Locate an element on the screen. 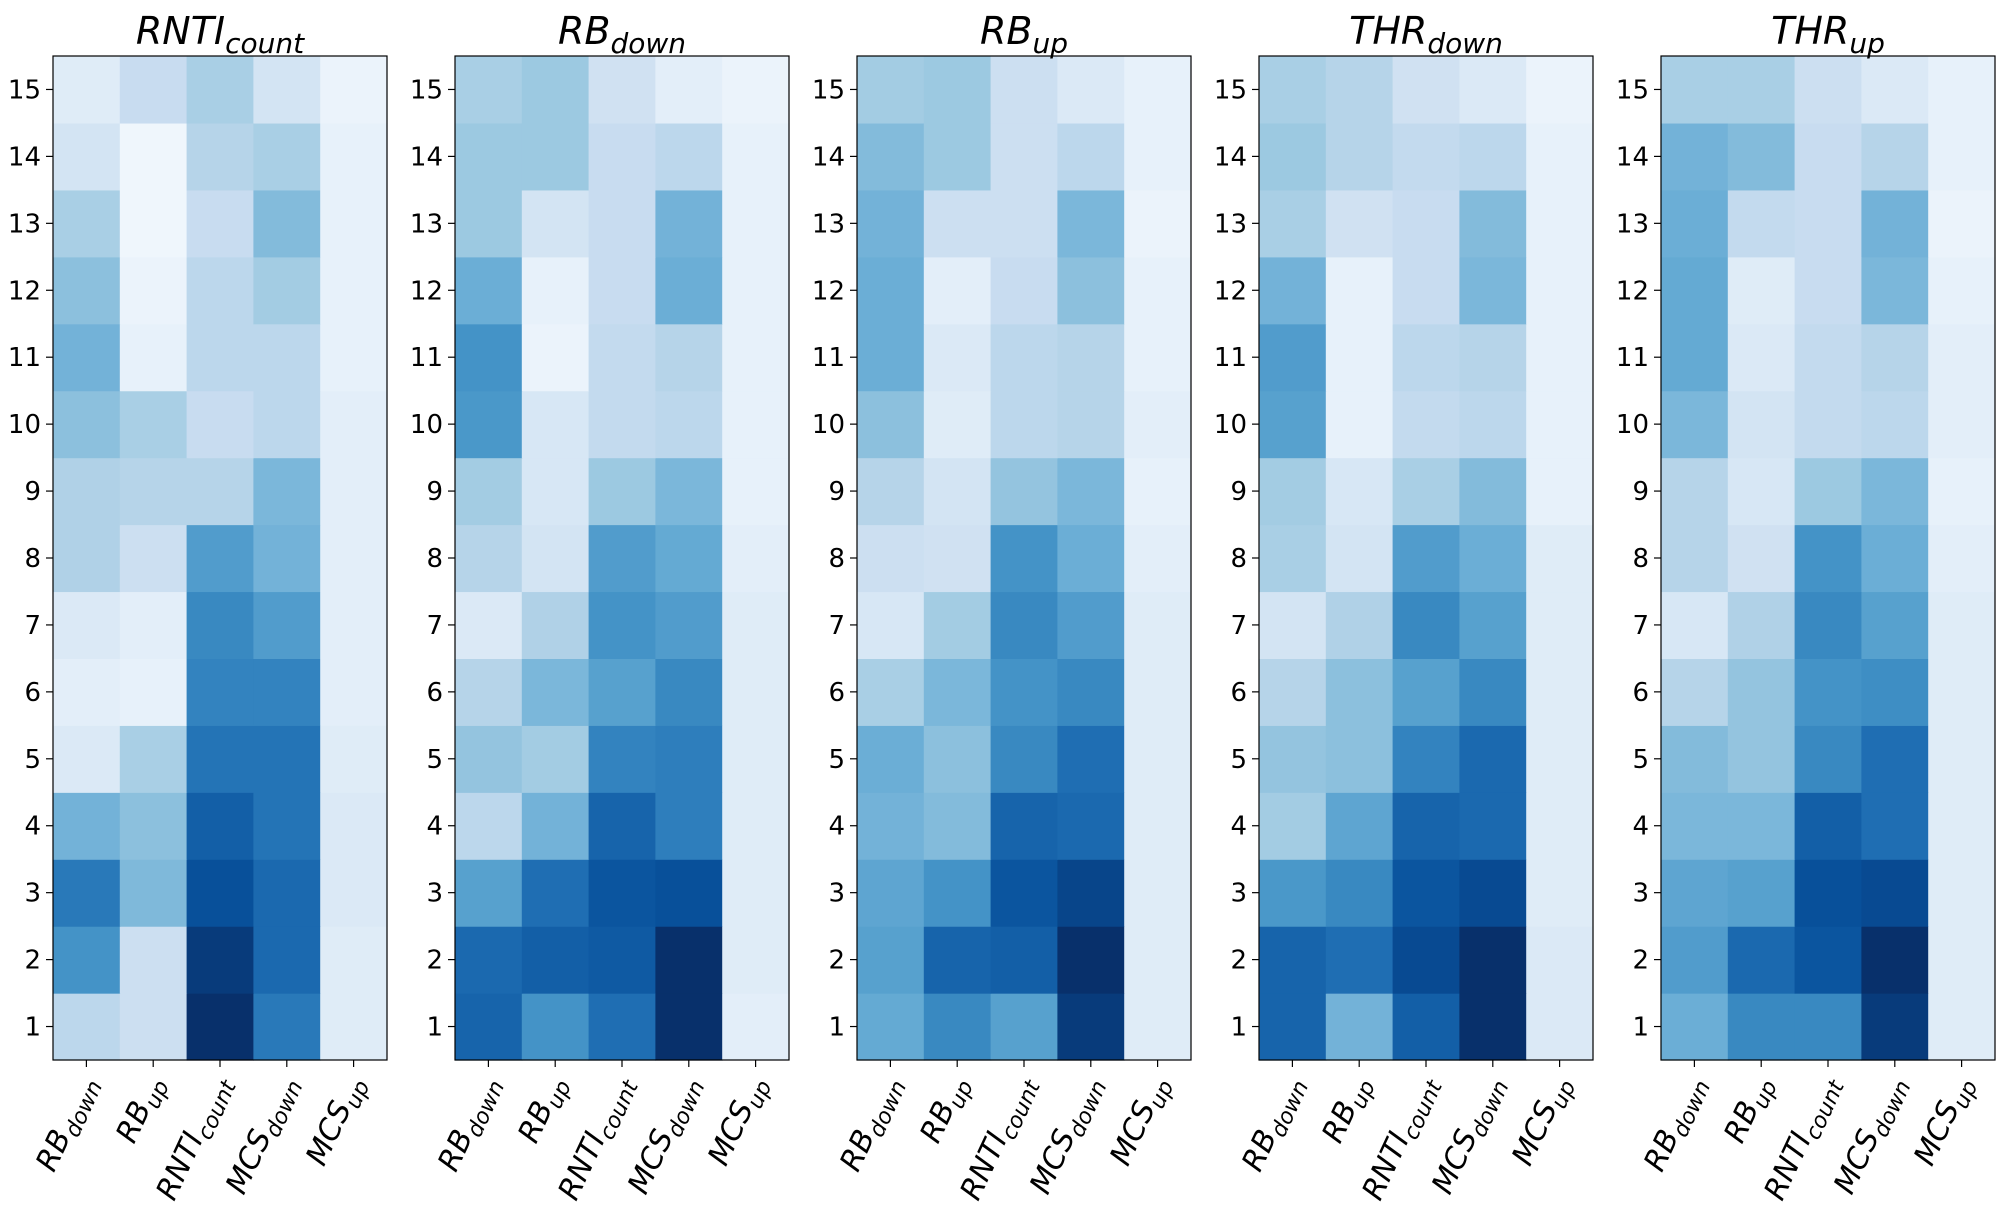 The height and width of the screenshot is (1232, 2002). y-tick-label: 15 is located at coordinates (828, 90).